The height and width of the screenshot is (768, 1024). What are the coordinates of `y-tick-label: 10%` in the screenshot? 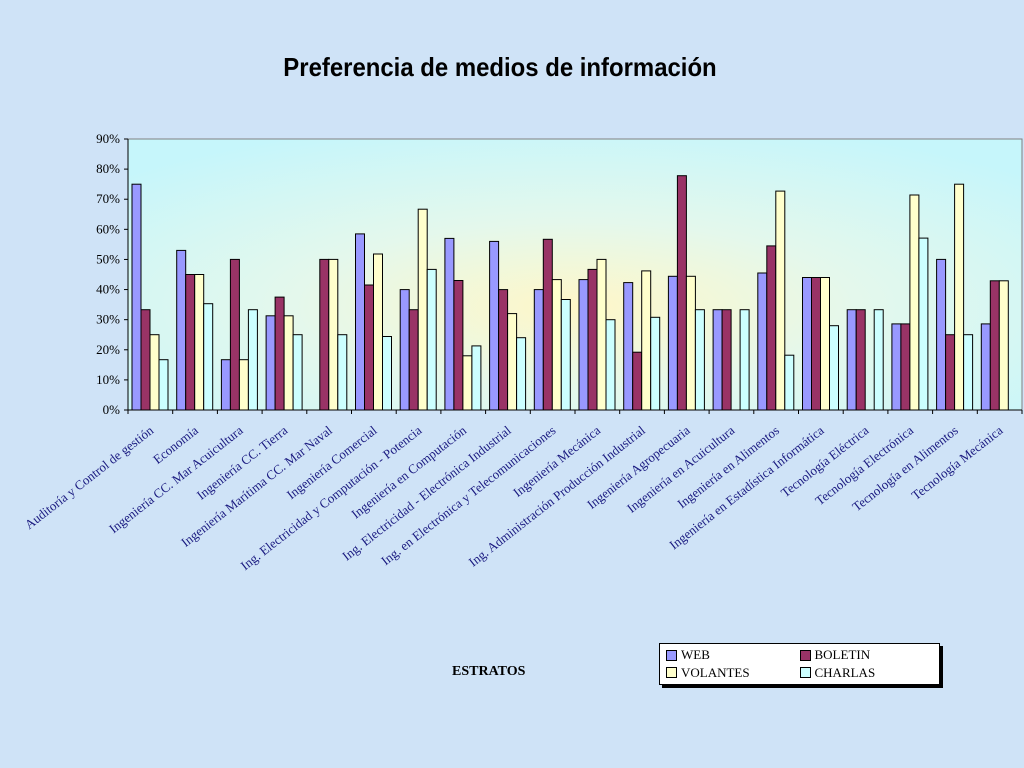 It's located at (108, 379).